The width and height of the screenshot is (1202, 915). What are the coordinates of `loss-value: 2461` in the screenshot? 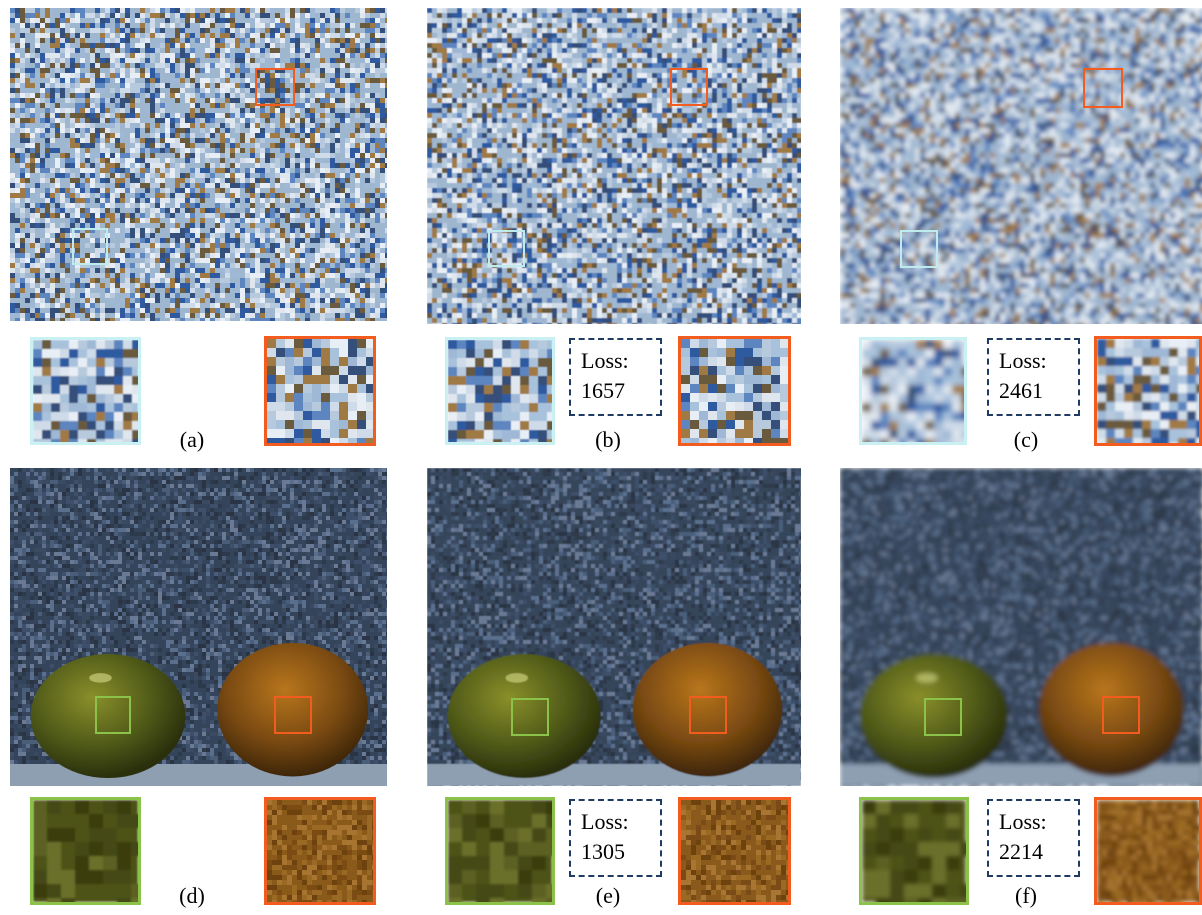 It's located at (1038, 391).